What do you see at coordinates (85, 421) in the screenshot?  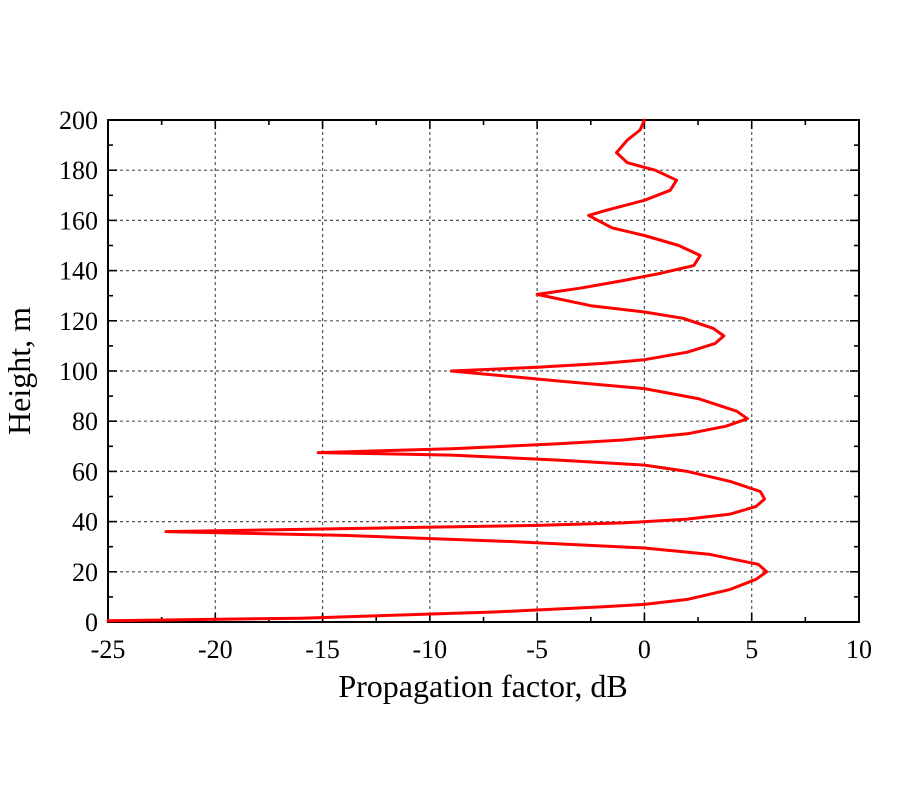 I see `y-tick-label: 80` at bounding box center [85, 421].